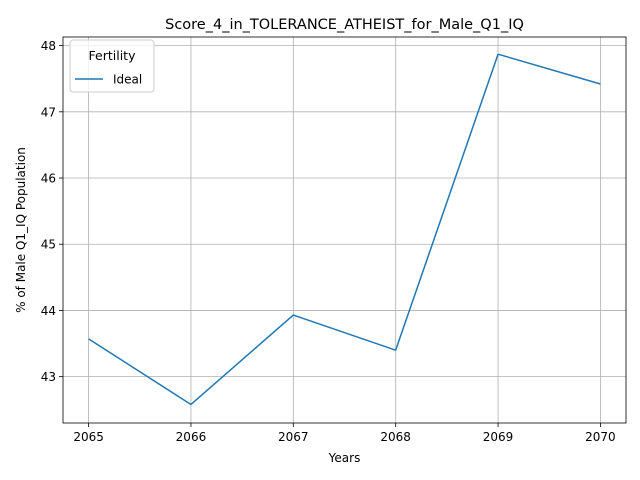 This screenshot has width=640, height=480. I want to click on y-tick-label: 44, so click(48, 311).